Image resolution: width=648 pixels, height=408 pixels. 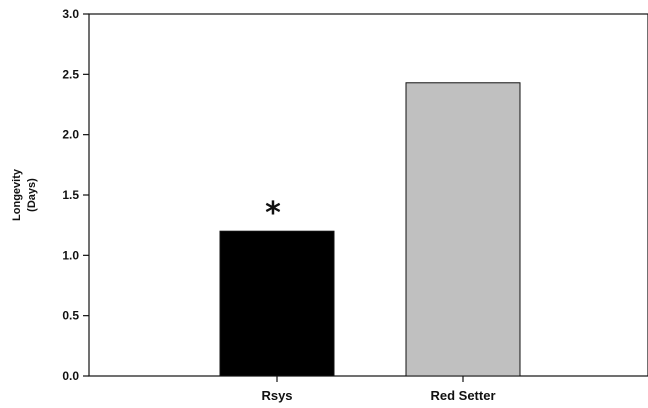 I want to click on x-axis: Rsys Red Setter, so click(x=378, y=389).